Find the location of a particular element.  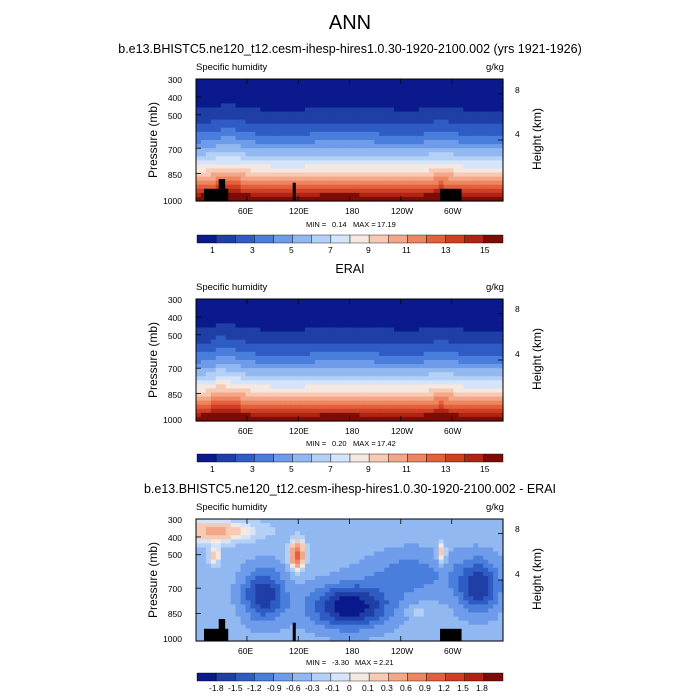

y2-tick-label: 8 is located at coordinates (517, 90).